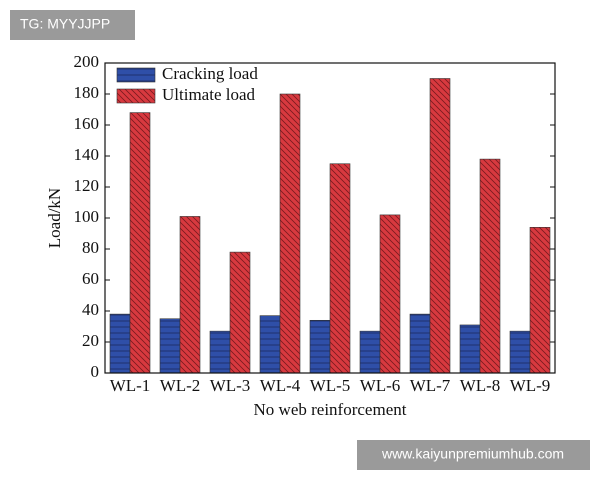 This screenshot has height=480, width=600. I want to click on x-tick-label: WL-2, so click(180, 385).